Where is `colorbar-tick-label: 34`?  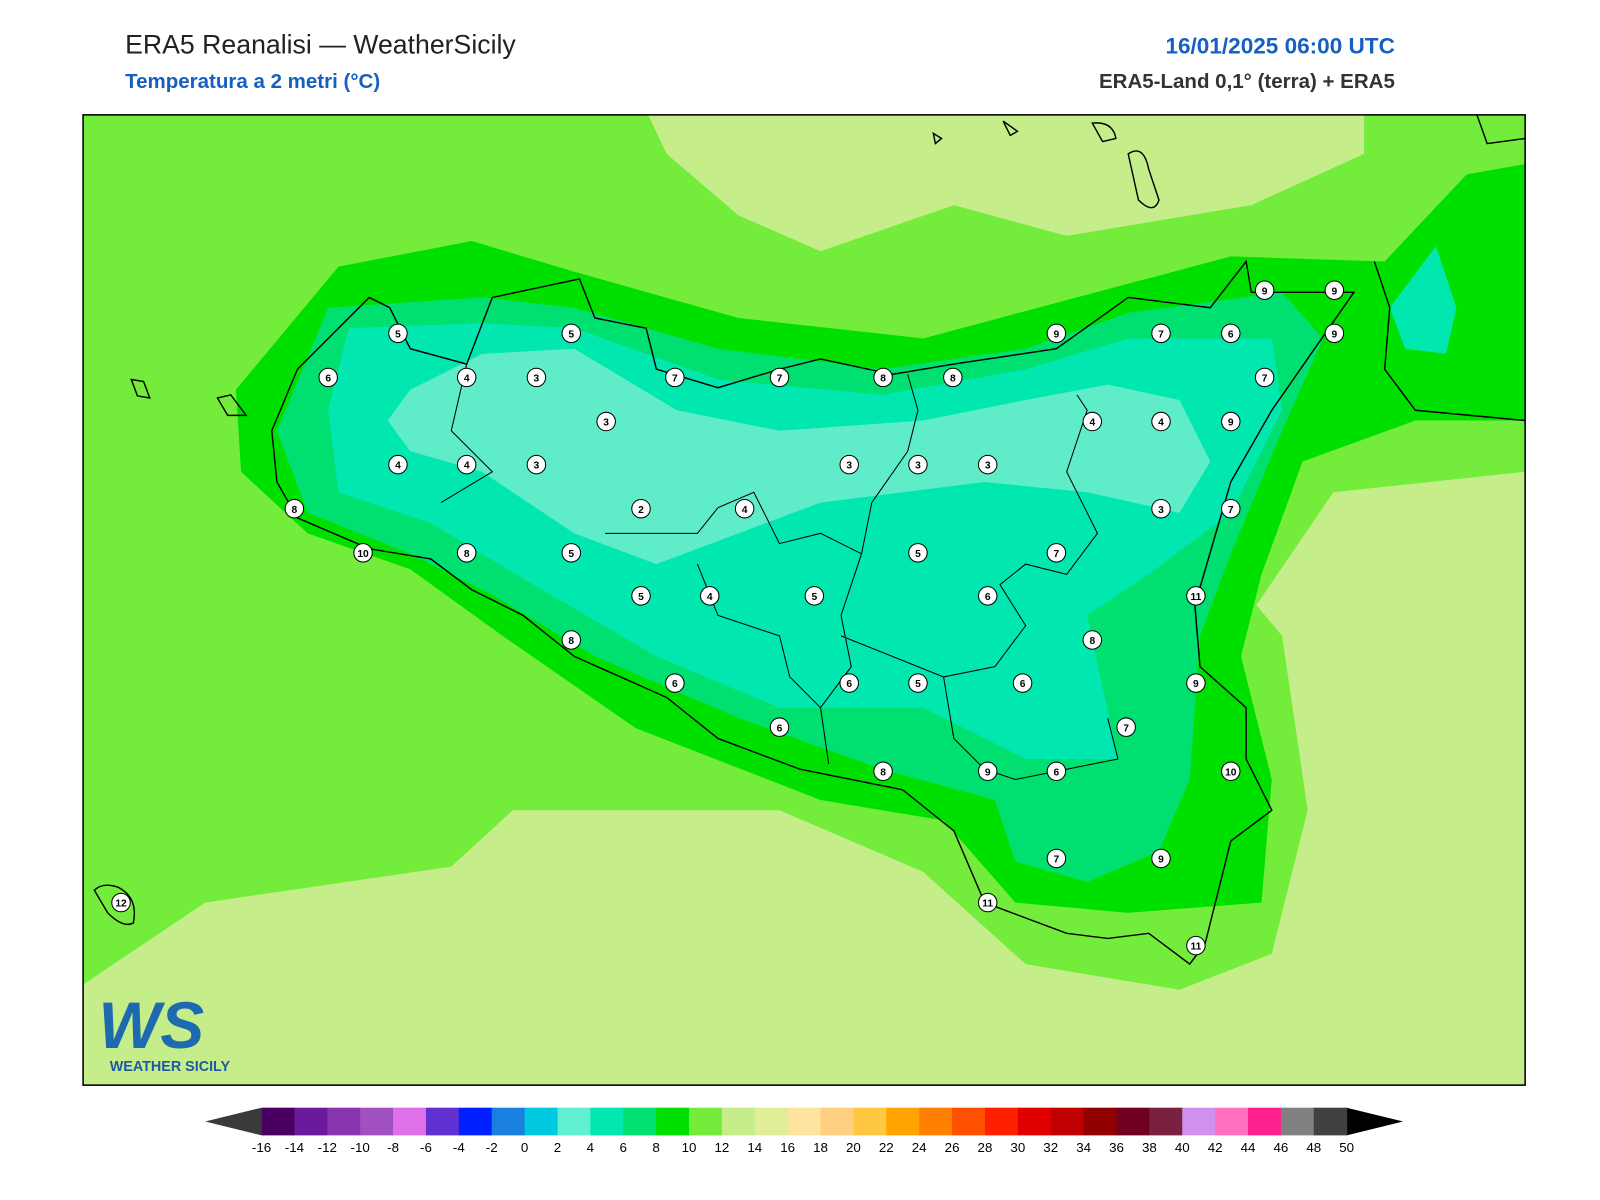
colorbar-tick-label: 34 is located at coordinates (1083, 1147).